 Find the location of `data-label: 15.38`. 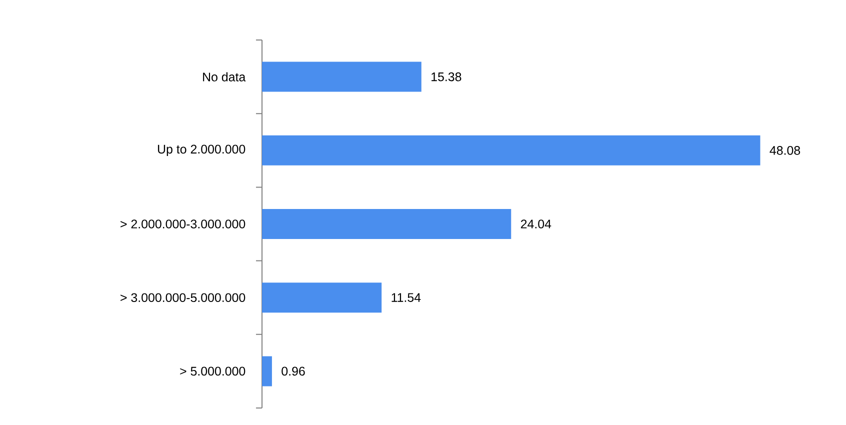

data-label: 15.38 is located at coordinates (447, 77).